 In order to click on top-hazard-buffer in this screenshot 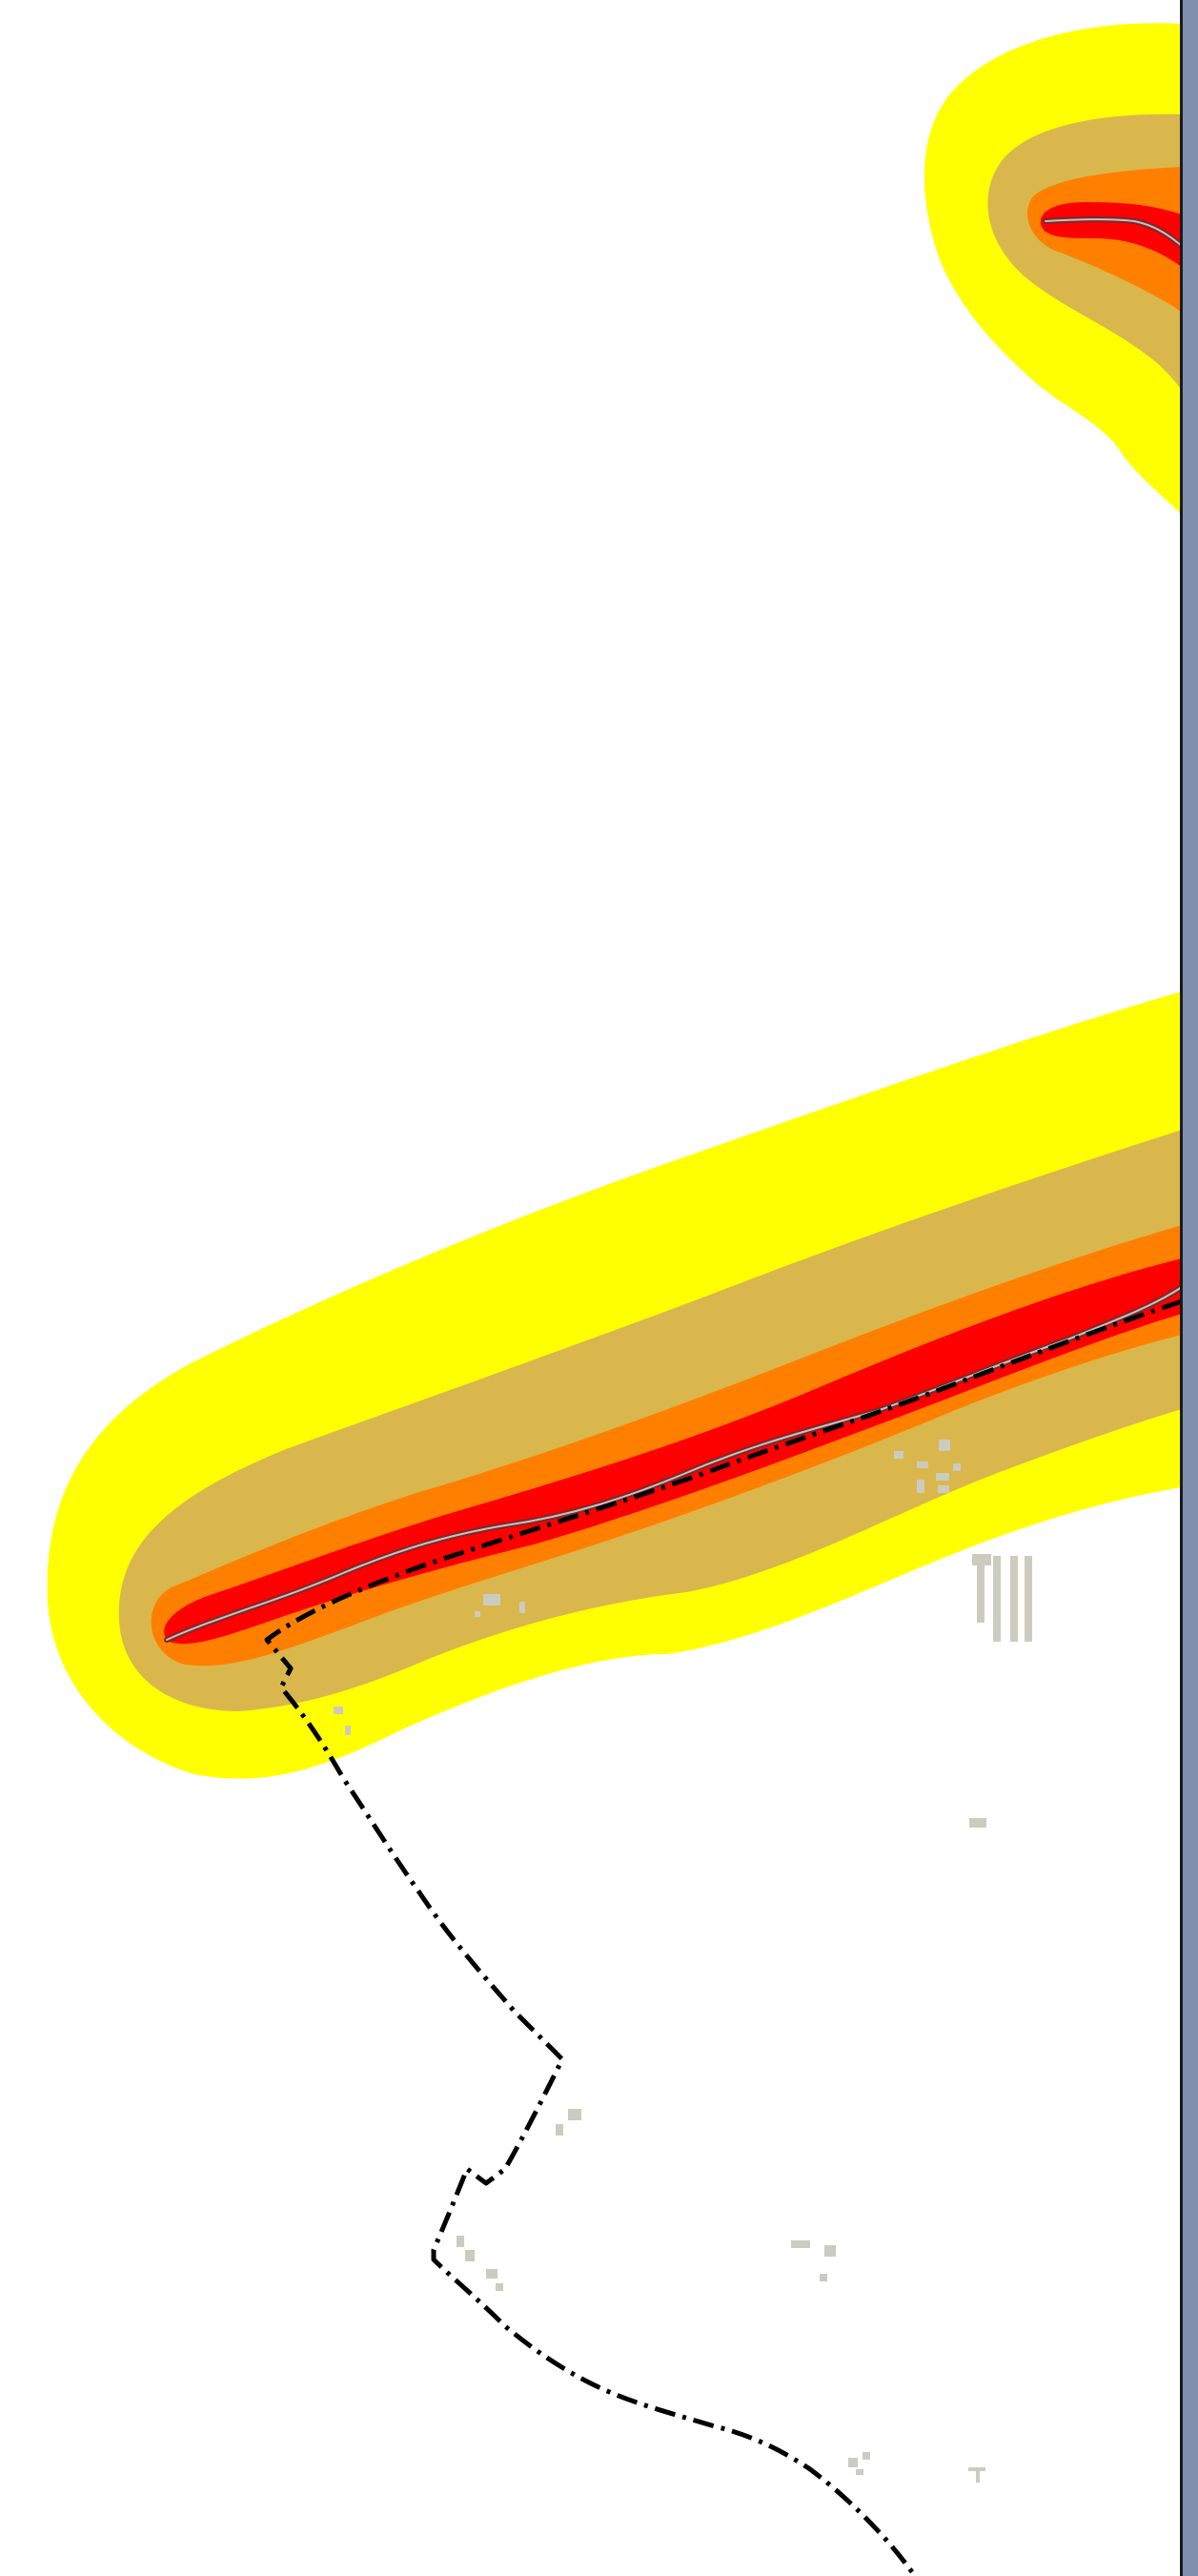, I will do `click(1054, 269)`.